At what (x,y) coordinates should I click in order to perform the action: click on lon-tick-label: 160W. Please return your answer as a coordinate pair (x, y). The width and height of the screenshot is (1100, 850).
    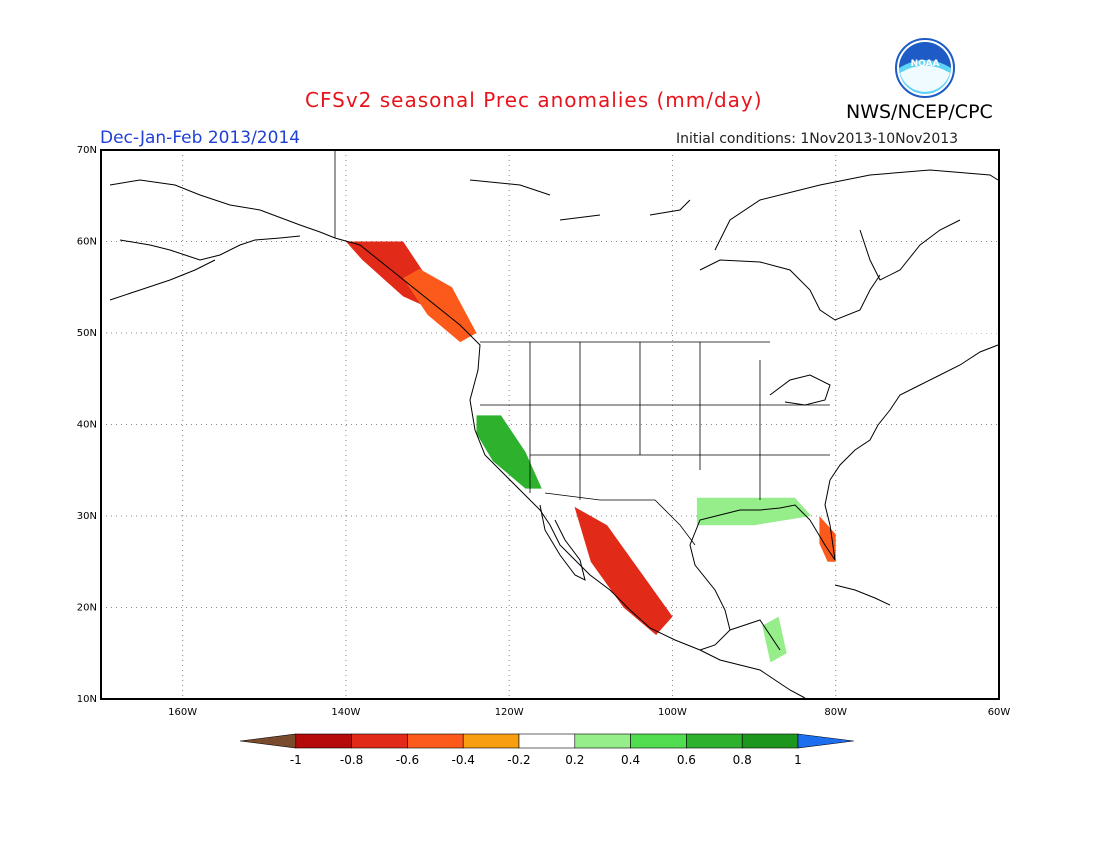
    Looking at the image, I should click on (182, 712).